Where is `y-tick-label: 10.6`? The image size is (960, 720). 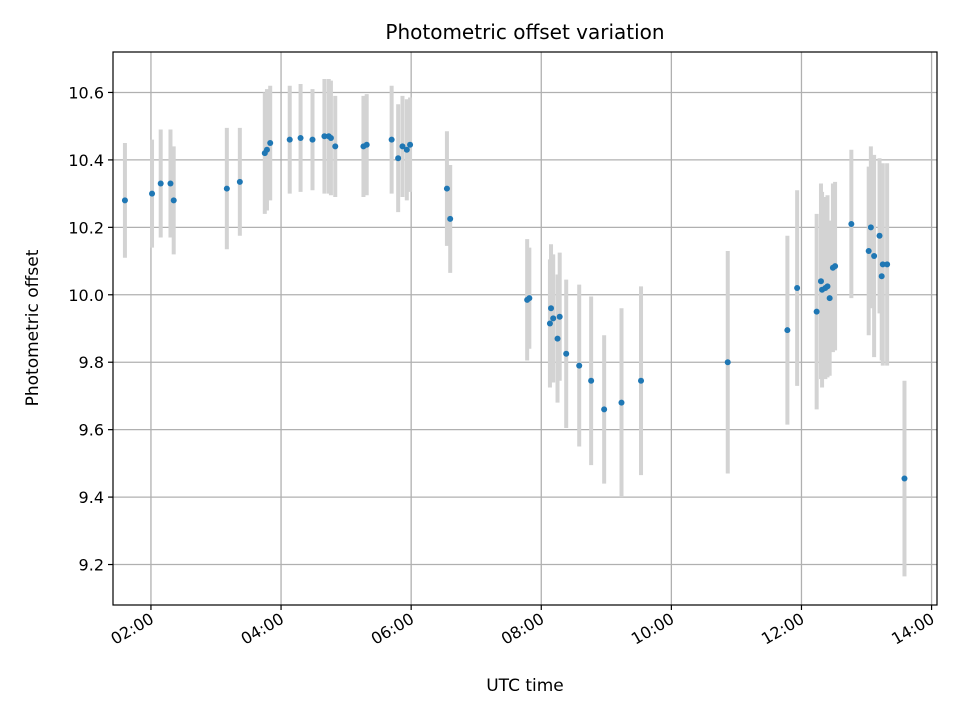 y-tick-label: 10.6 is located at coordinates (86, 92).